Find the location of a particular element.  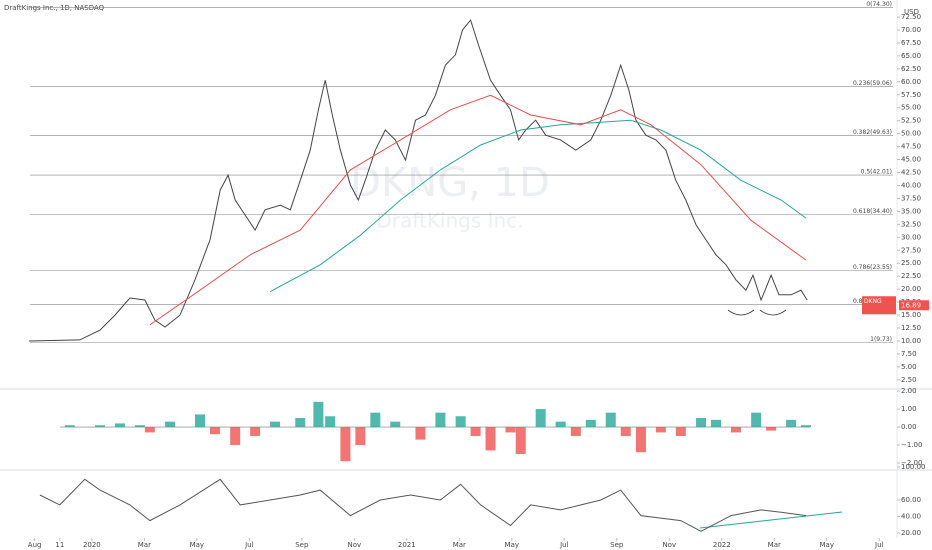

x-tick-label: 2021 is located at coordinates (407, 545).